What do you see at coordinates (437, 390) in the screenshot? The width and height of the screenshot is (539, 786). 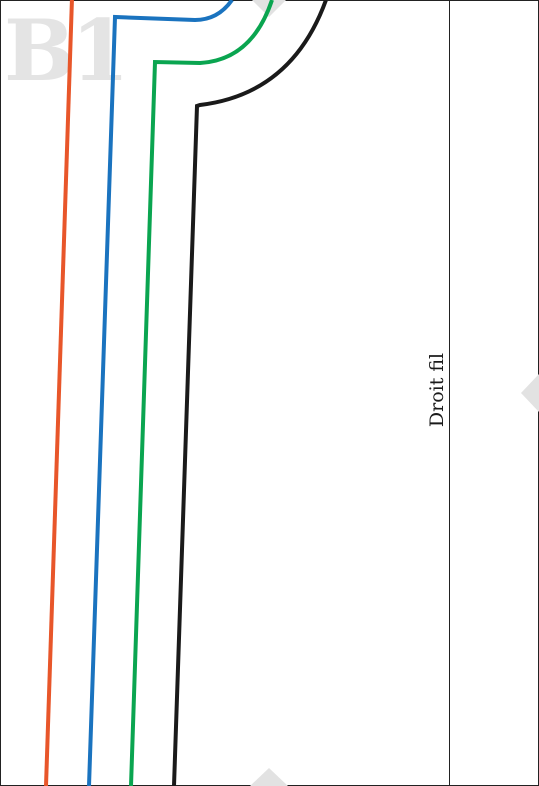 I see `grain-line-label: Droit fil` at bounding box center [437, 390].